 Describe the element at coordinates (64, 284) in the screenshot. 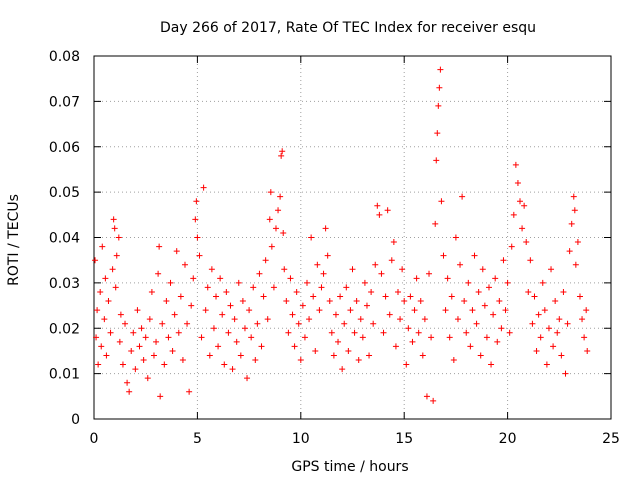

I see `y-tick-label: 0.03` at that location.